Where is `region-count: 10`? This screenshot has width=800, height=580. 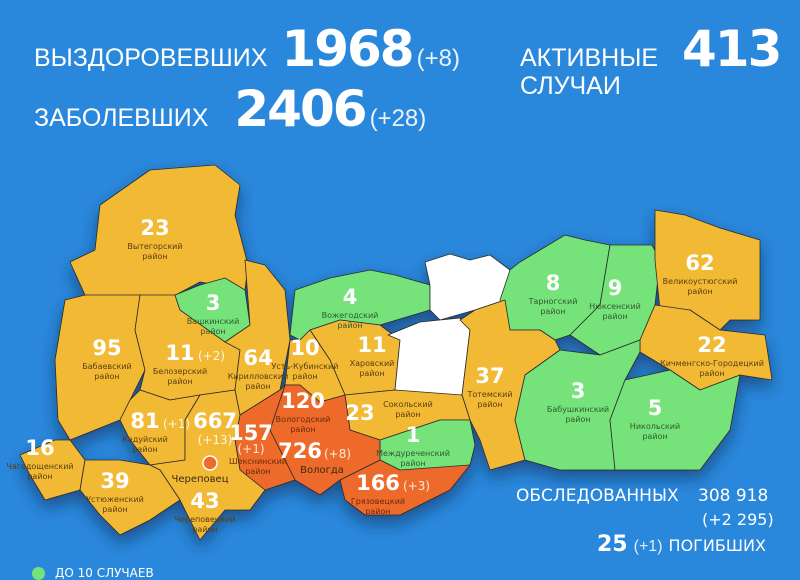
region-count: 10 is located at coordinates (304, 348).